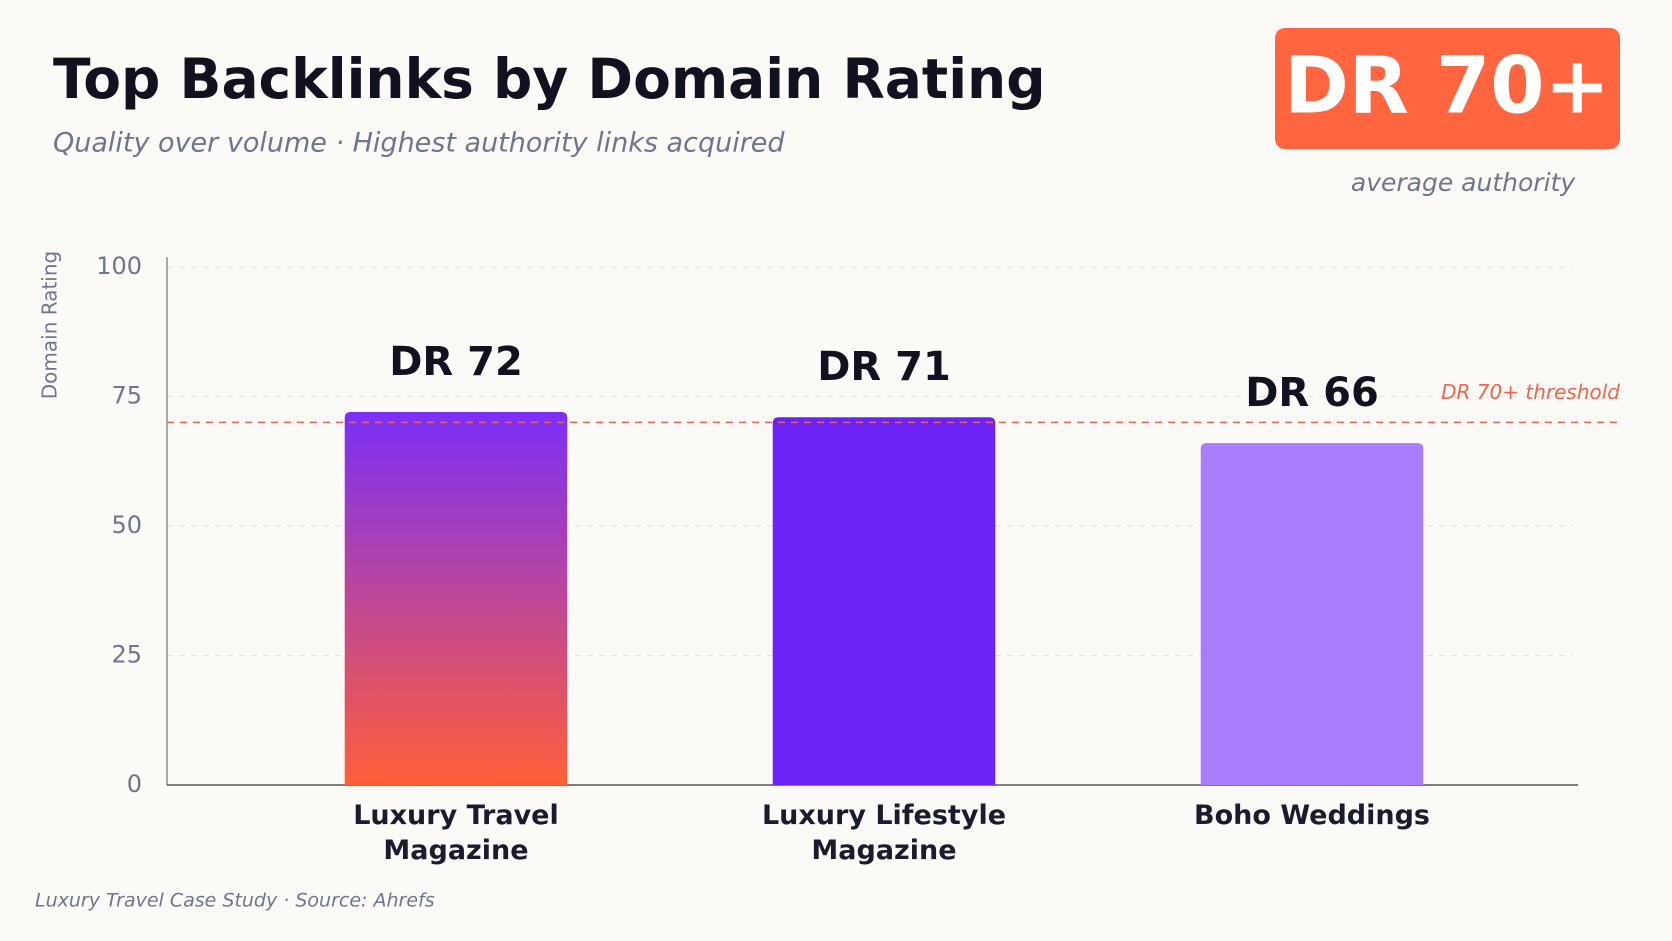  Describe the element at coordinates (884, 833) in the screenshot. I see `x-tick-label: Luxury Lifestyle Magazine` at that location.